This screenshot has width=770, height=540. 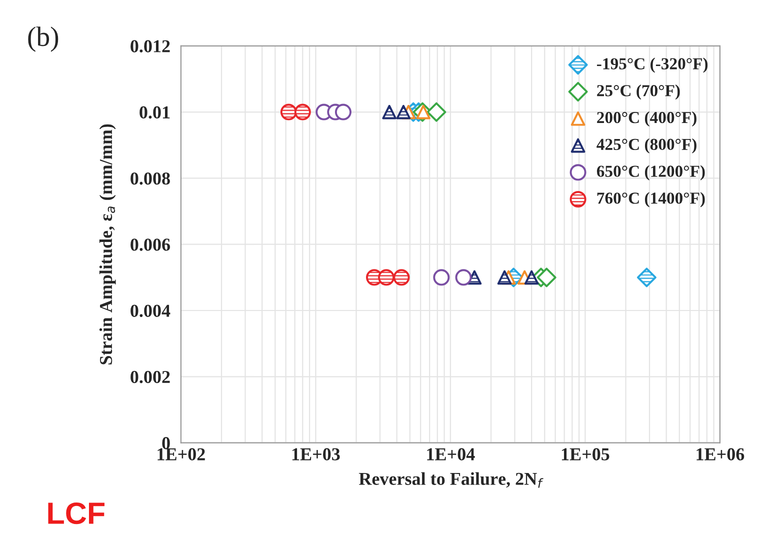 What do you see at coordinates (150, 178) in the screenshot?
I see `y-tick-label: 0.008` at bounding box center [150, 178].